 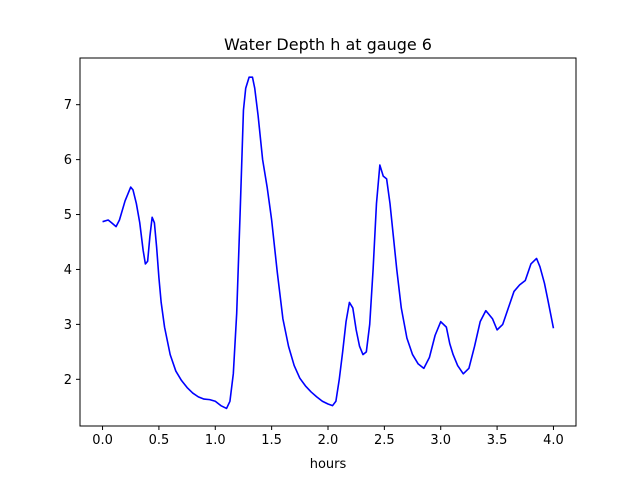 What do you see at coordinates (68, 160) in the screenshot?
I see `y-tick-label: 6` at bounding box center [68, 160].